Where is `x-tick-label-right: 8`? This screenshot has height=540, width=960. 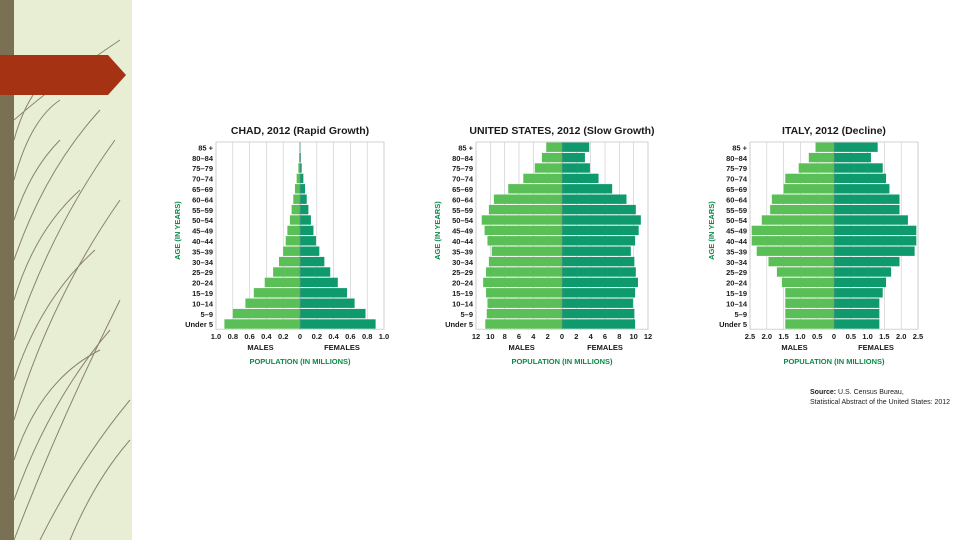
x-tick-label-right: 8 is located at coordinates (619, 336).